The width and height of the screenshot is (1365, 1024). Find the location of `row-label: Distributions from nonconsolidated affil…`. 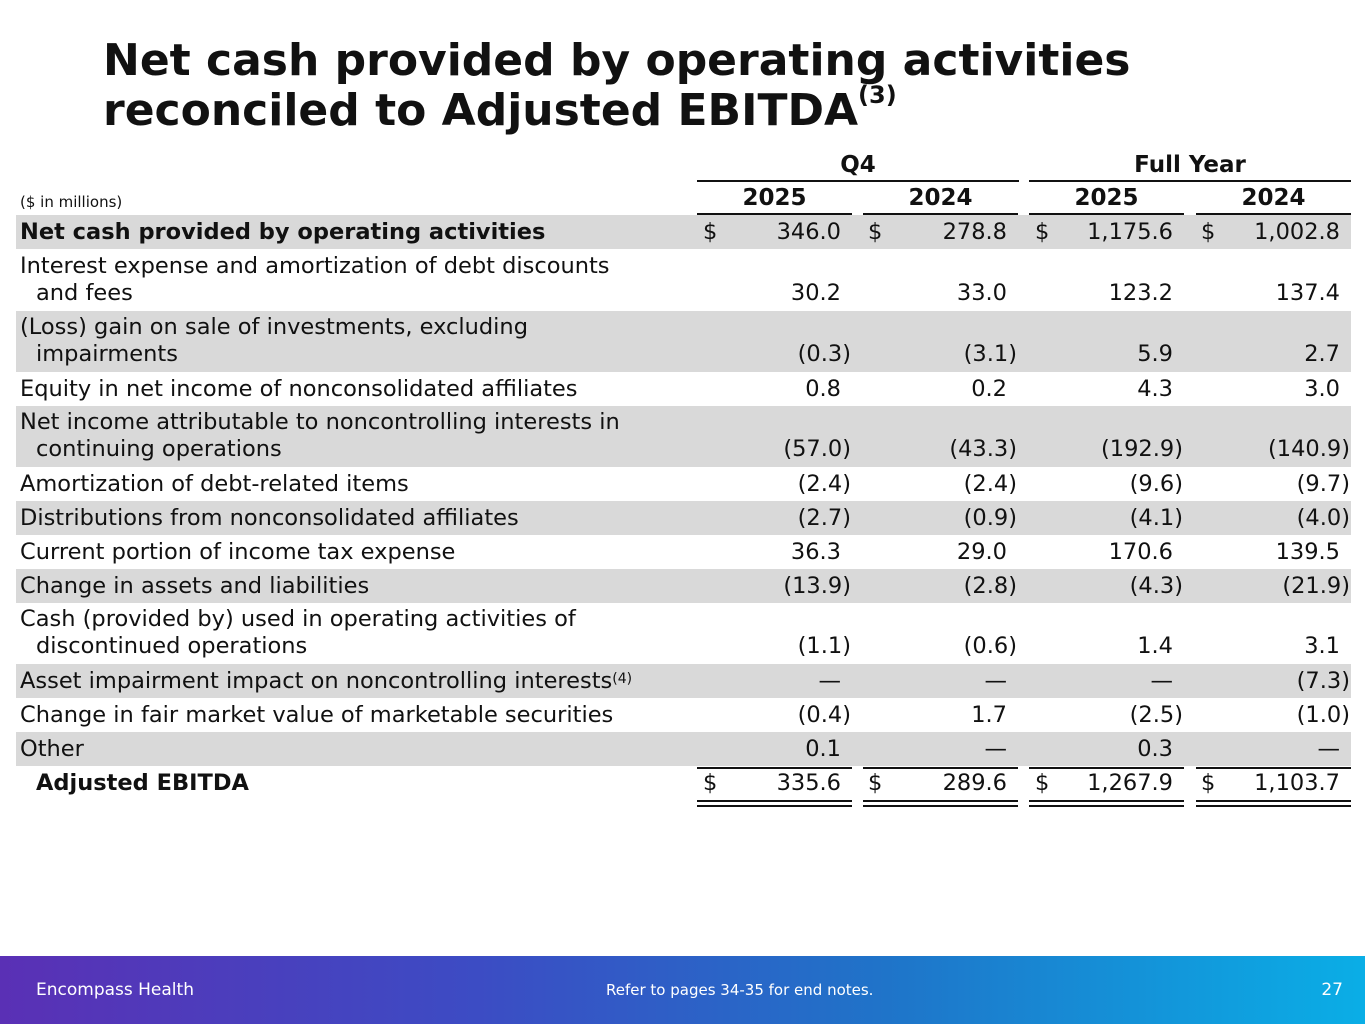

row-label: Distributions from nonconsolidated affil… is located at coordinates (269, 518).